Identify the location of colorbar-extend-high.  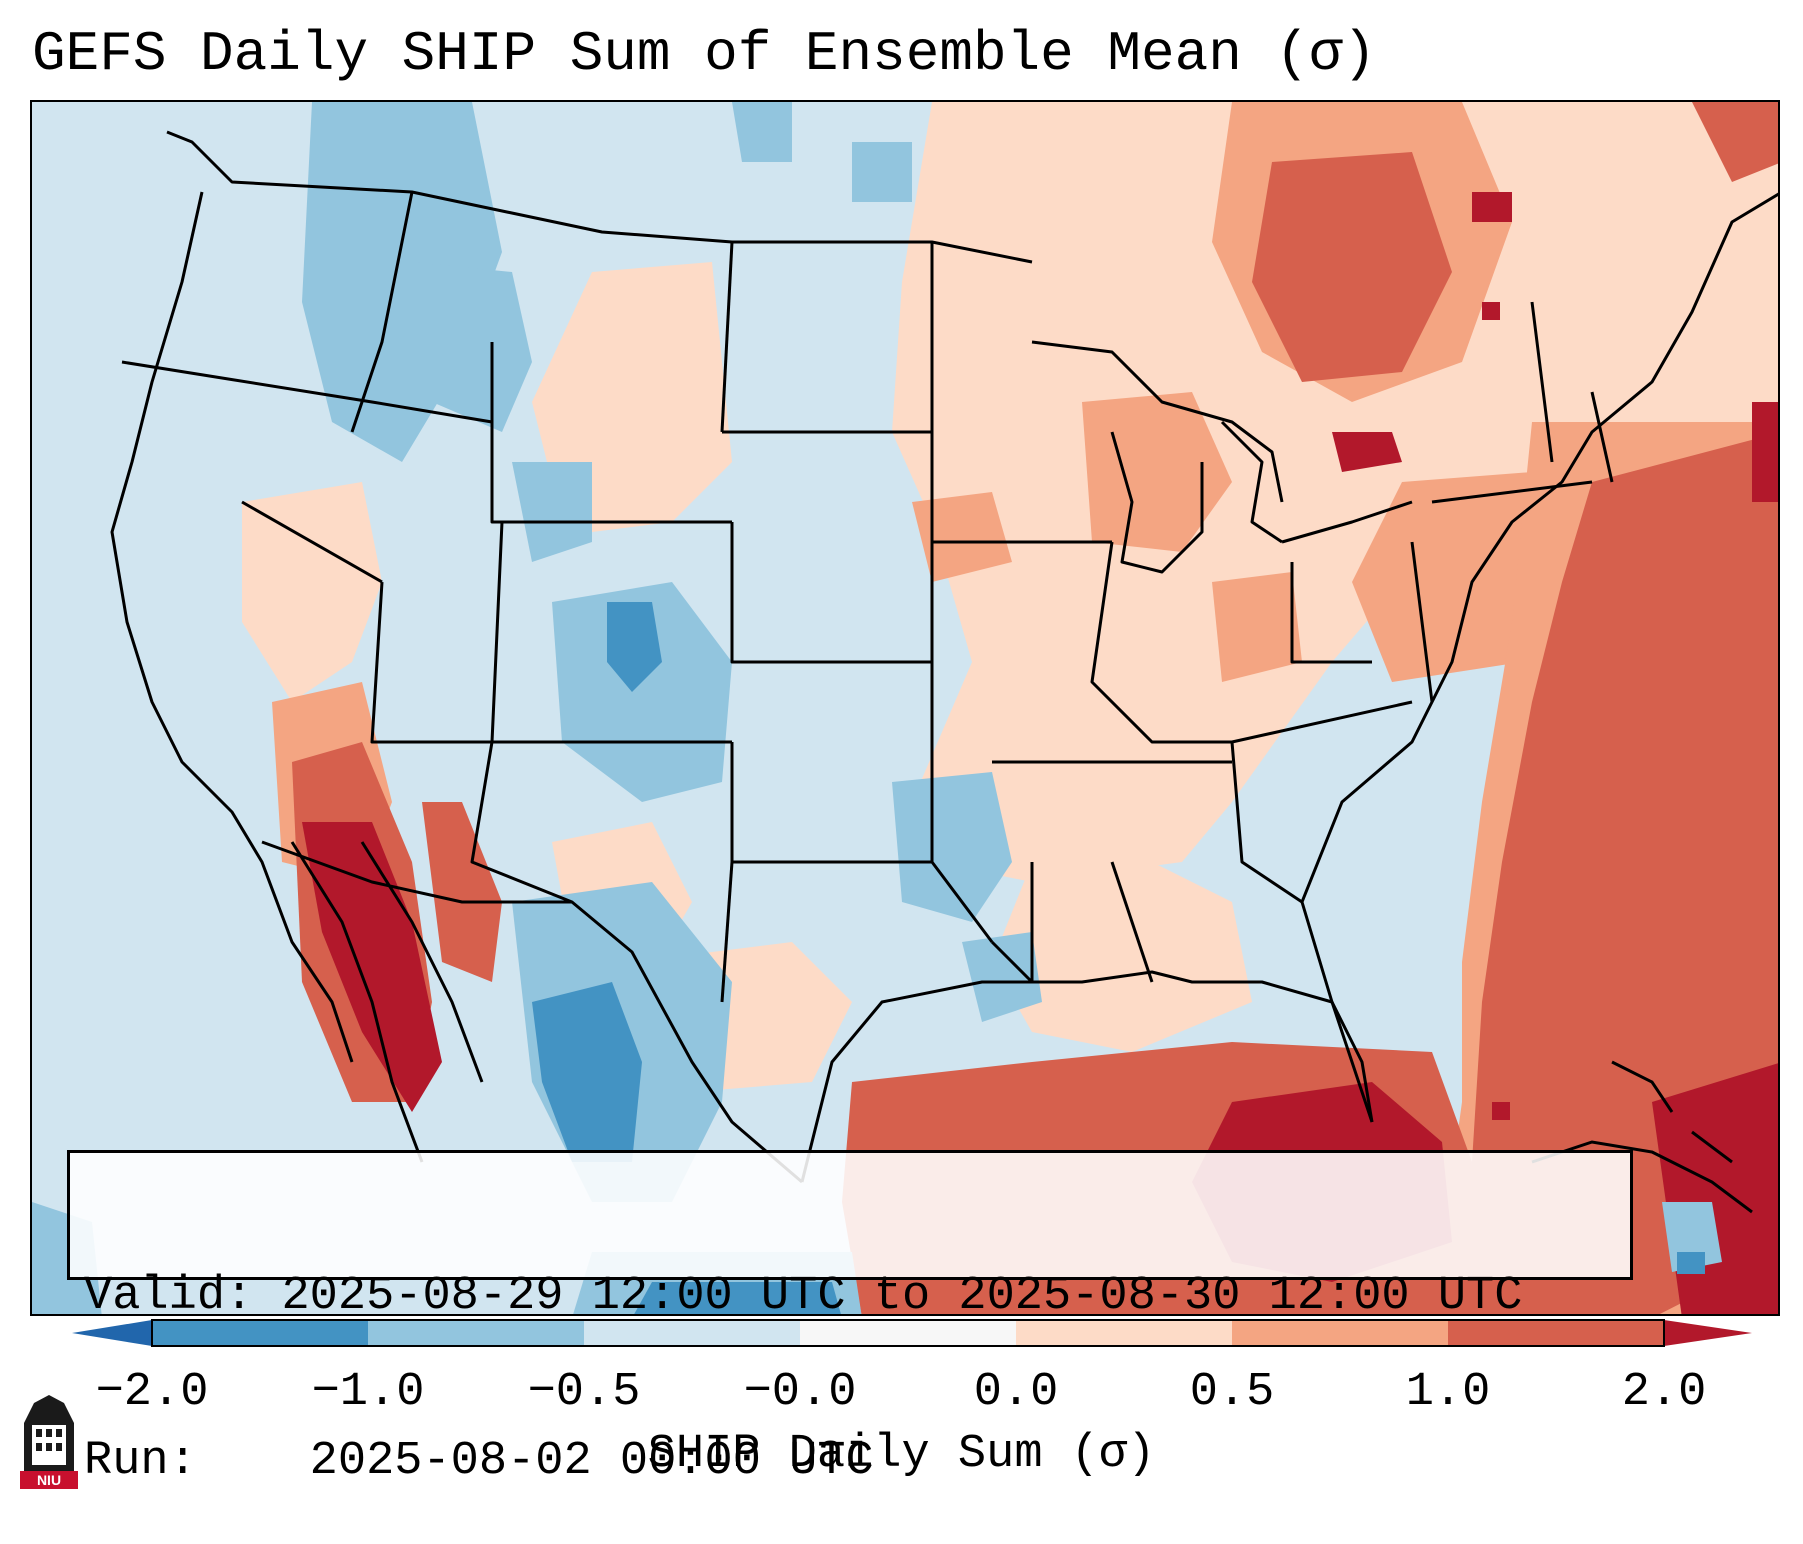
(1708, 1333).